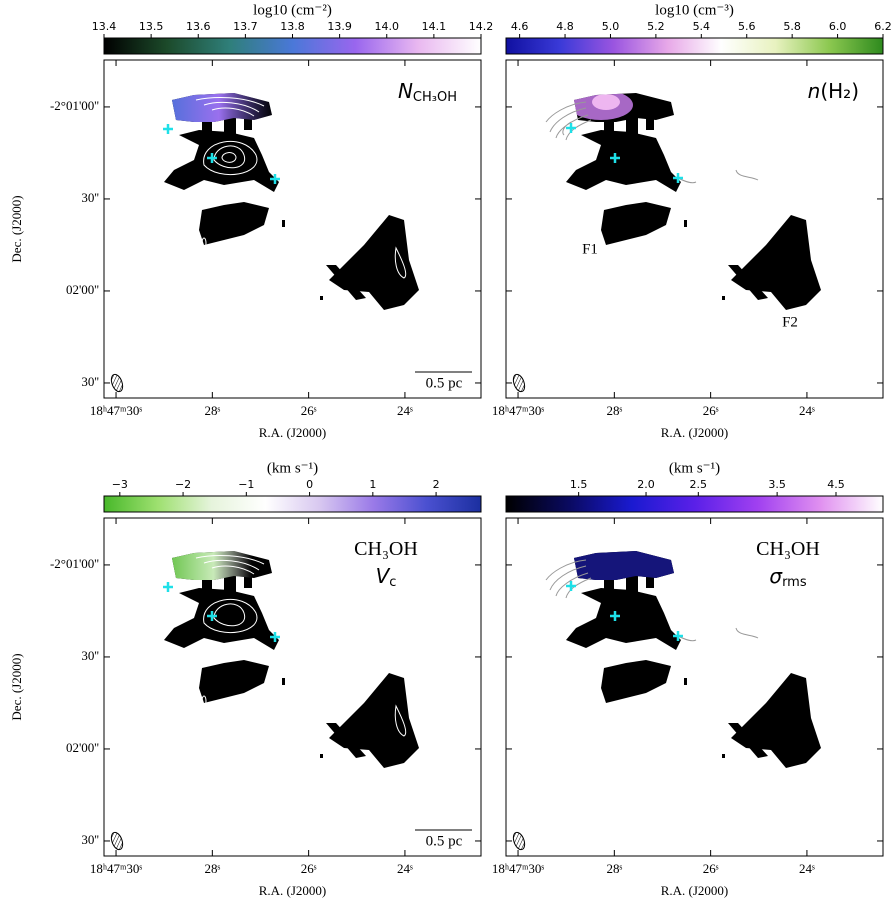  What do you see at coordinates (434, 26) in the screenshot?
I see `colorbar-tick-label: 14.1` at bounding box center [434, 26].